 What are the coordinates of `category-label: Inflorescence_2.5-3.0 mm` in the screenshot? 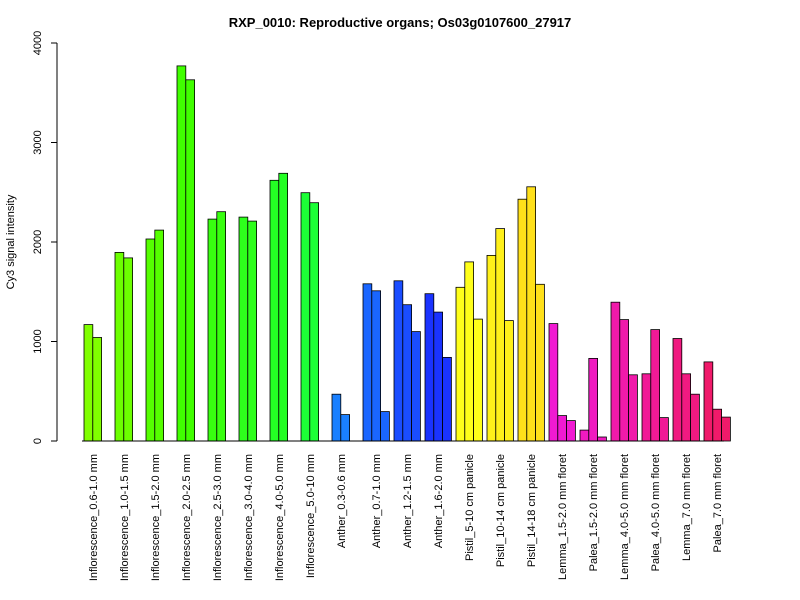 It's located at (218, 517).